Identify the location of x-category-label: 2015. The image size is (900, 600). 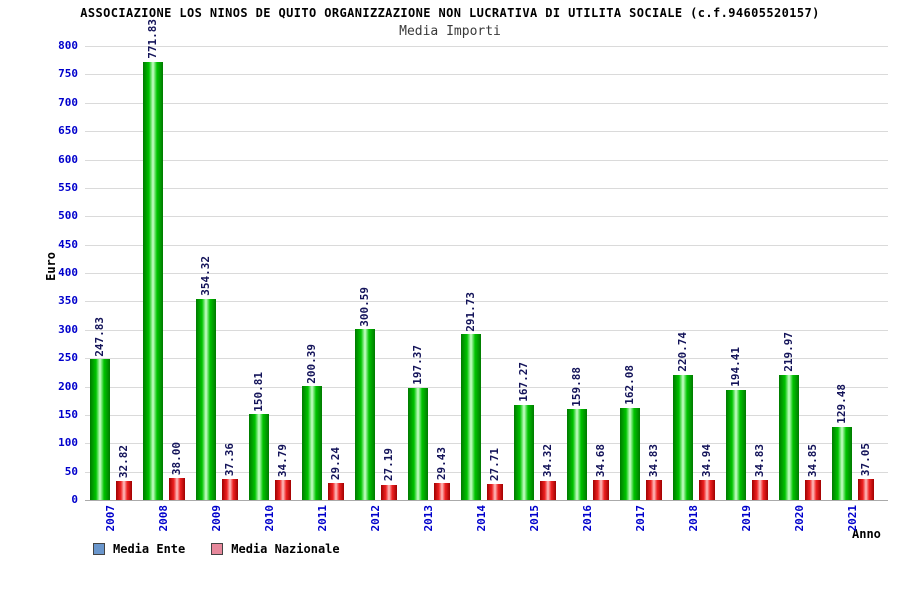
(534, 518).